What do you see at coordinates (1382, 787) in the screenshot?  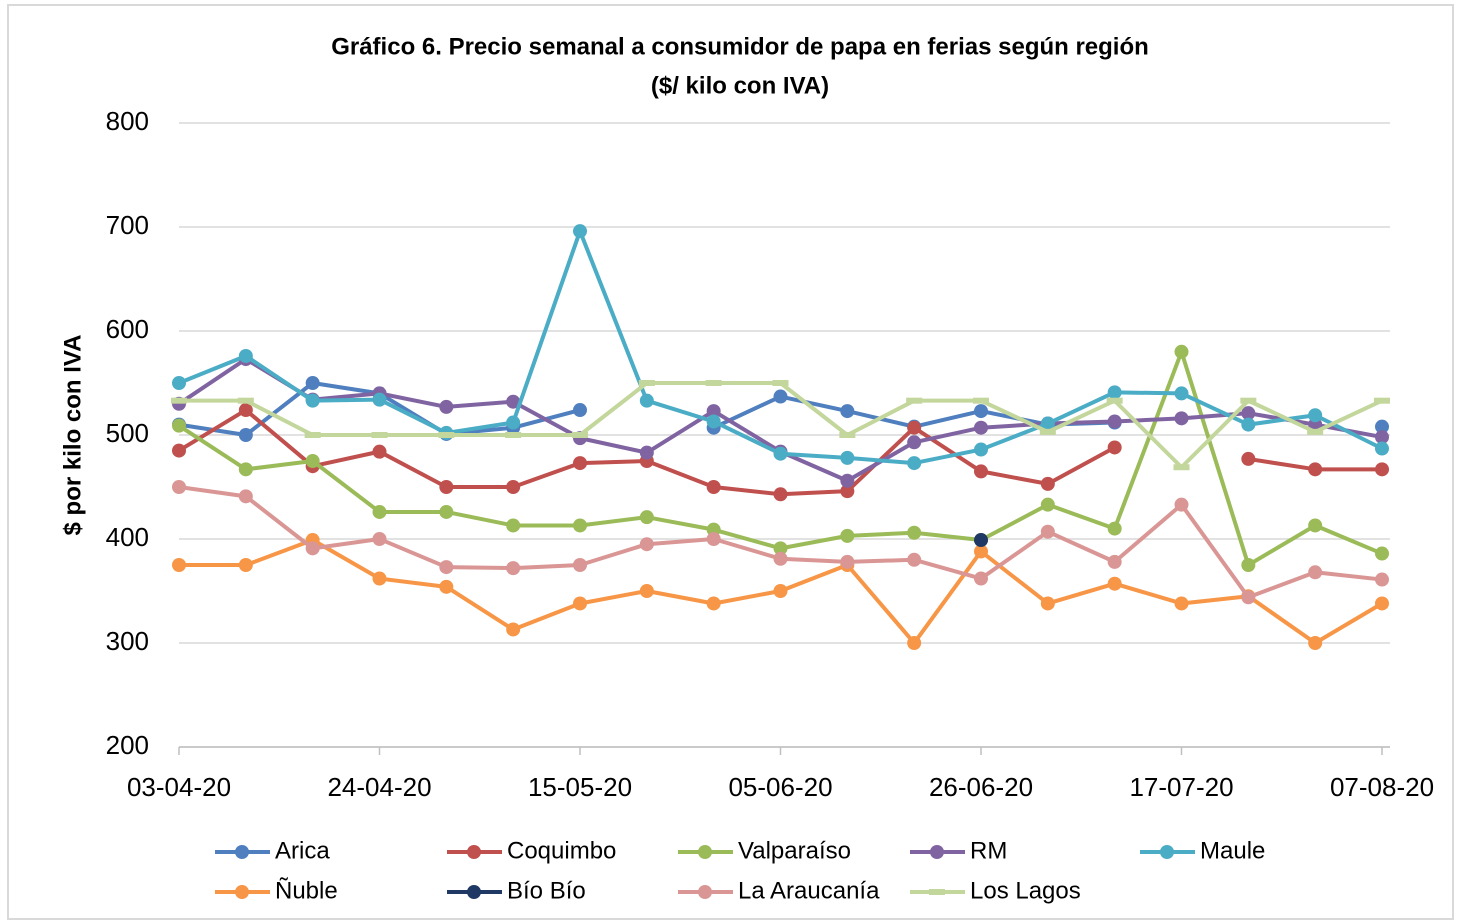 I see `x-tick-label: 07-08-20` at bounding box center [1382, 787].